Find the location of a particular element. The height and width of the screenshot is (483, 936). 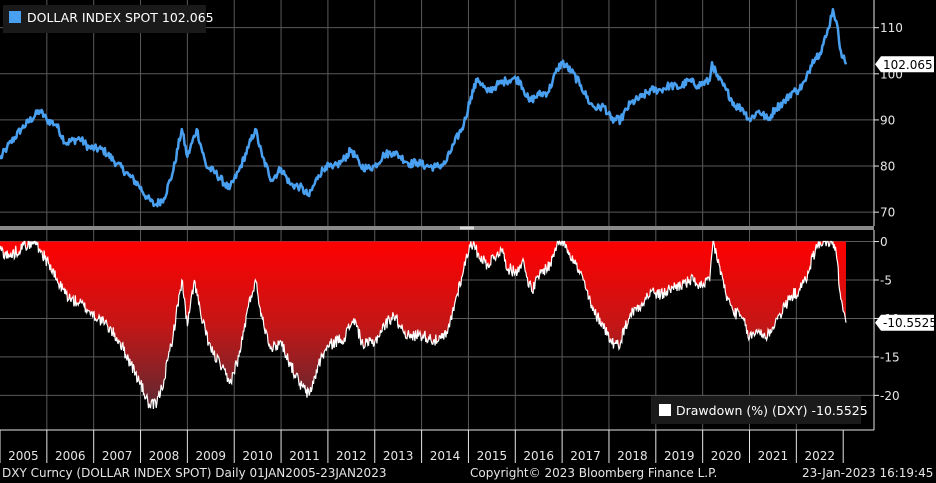

price-last-value: 102.065 is located at coordinates (908, 65).